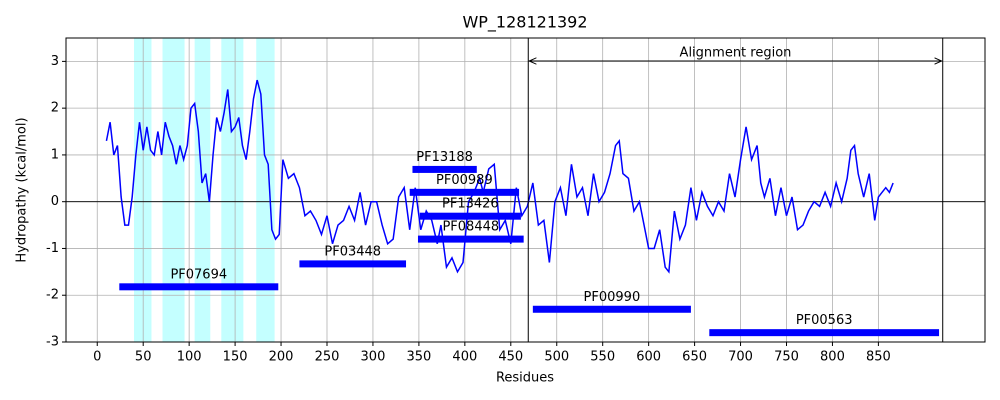  What do you see at coordinates (52, 248) in the screenshot?
I see `y-tick-label: -1` at bounding box center [52, 248].